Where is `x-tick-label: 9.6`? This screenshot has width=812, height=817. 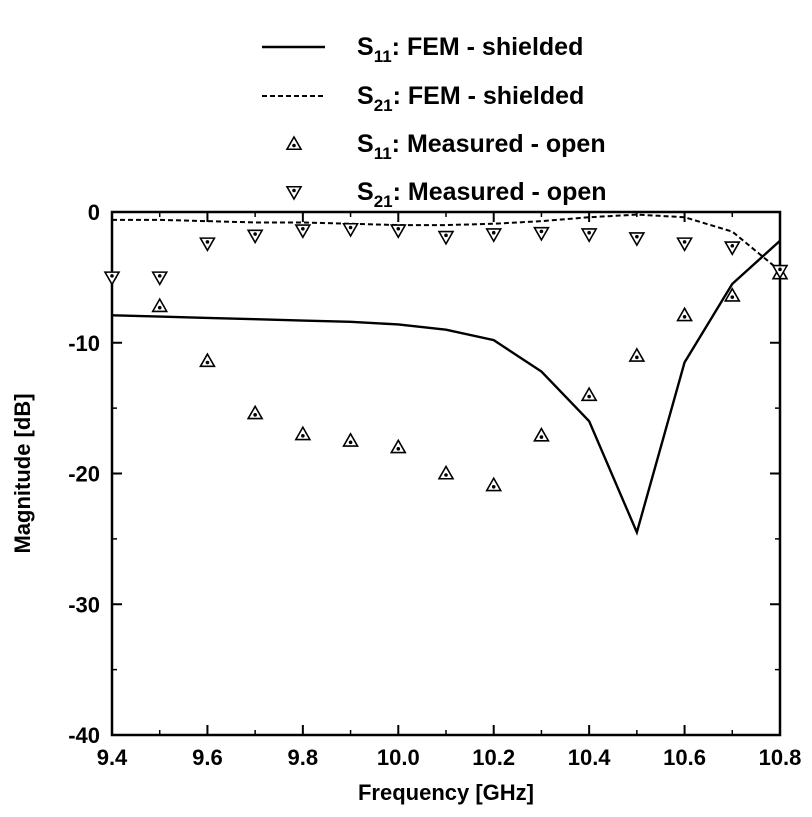 x-tick-label: 9.6 is located at coordinates (207, 757).